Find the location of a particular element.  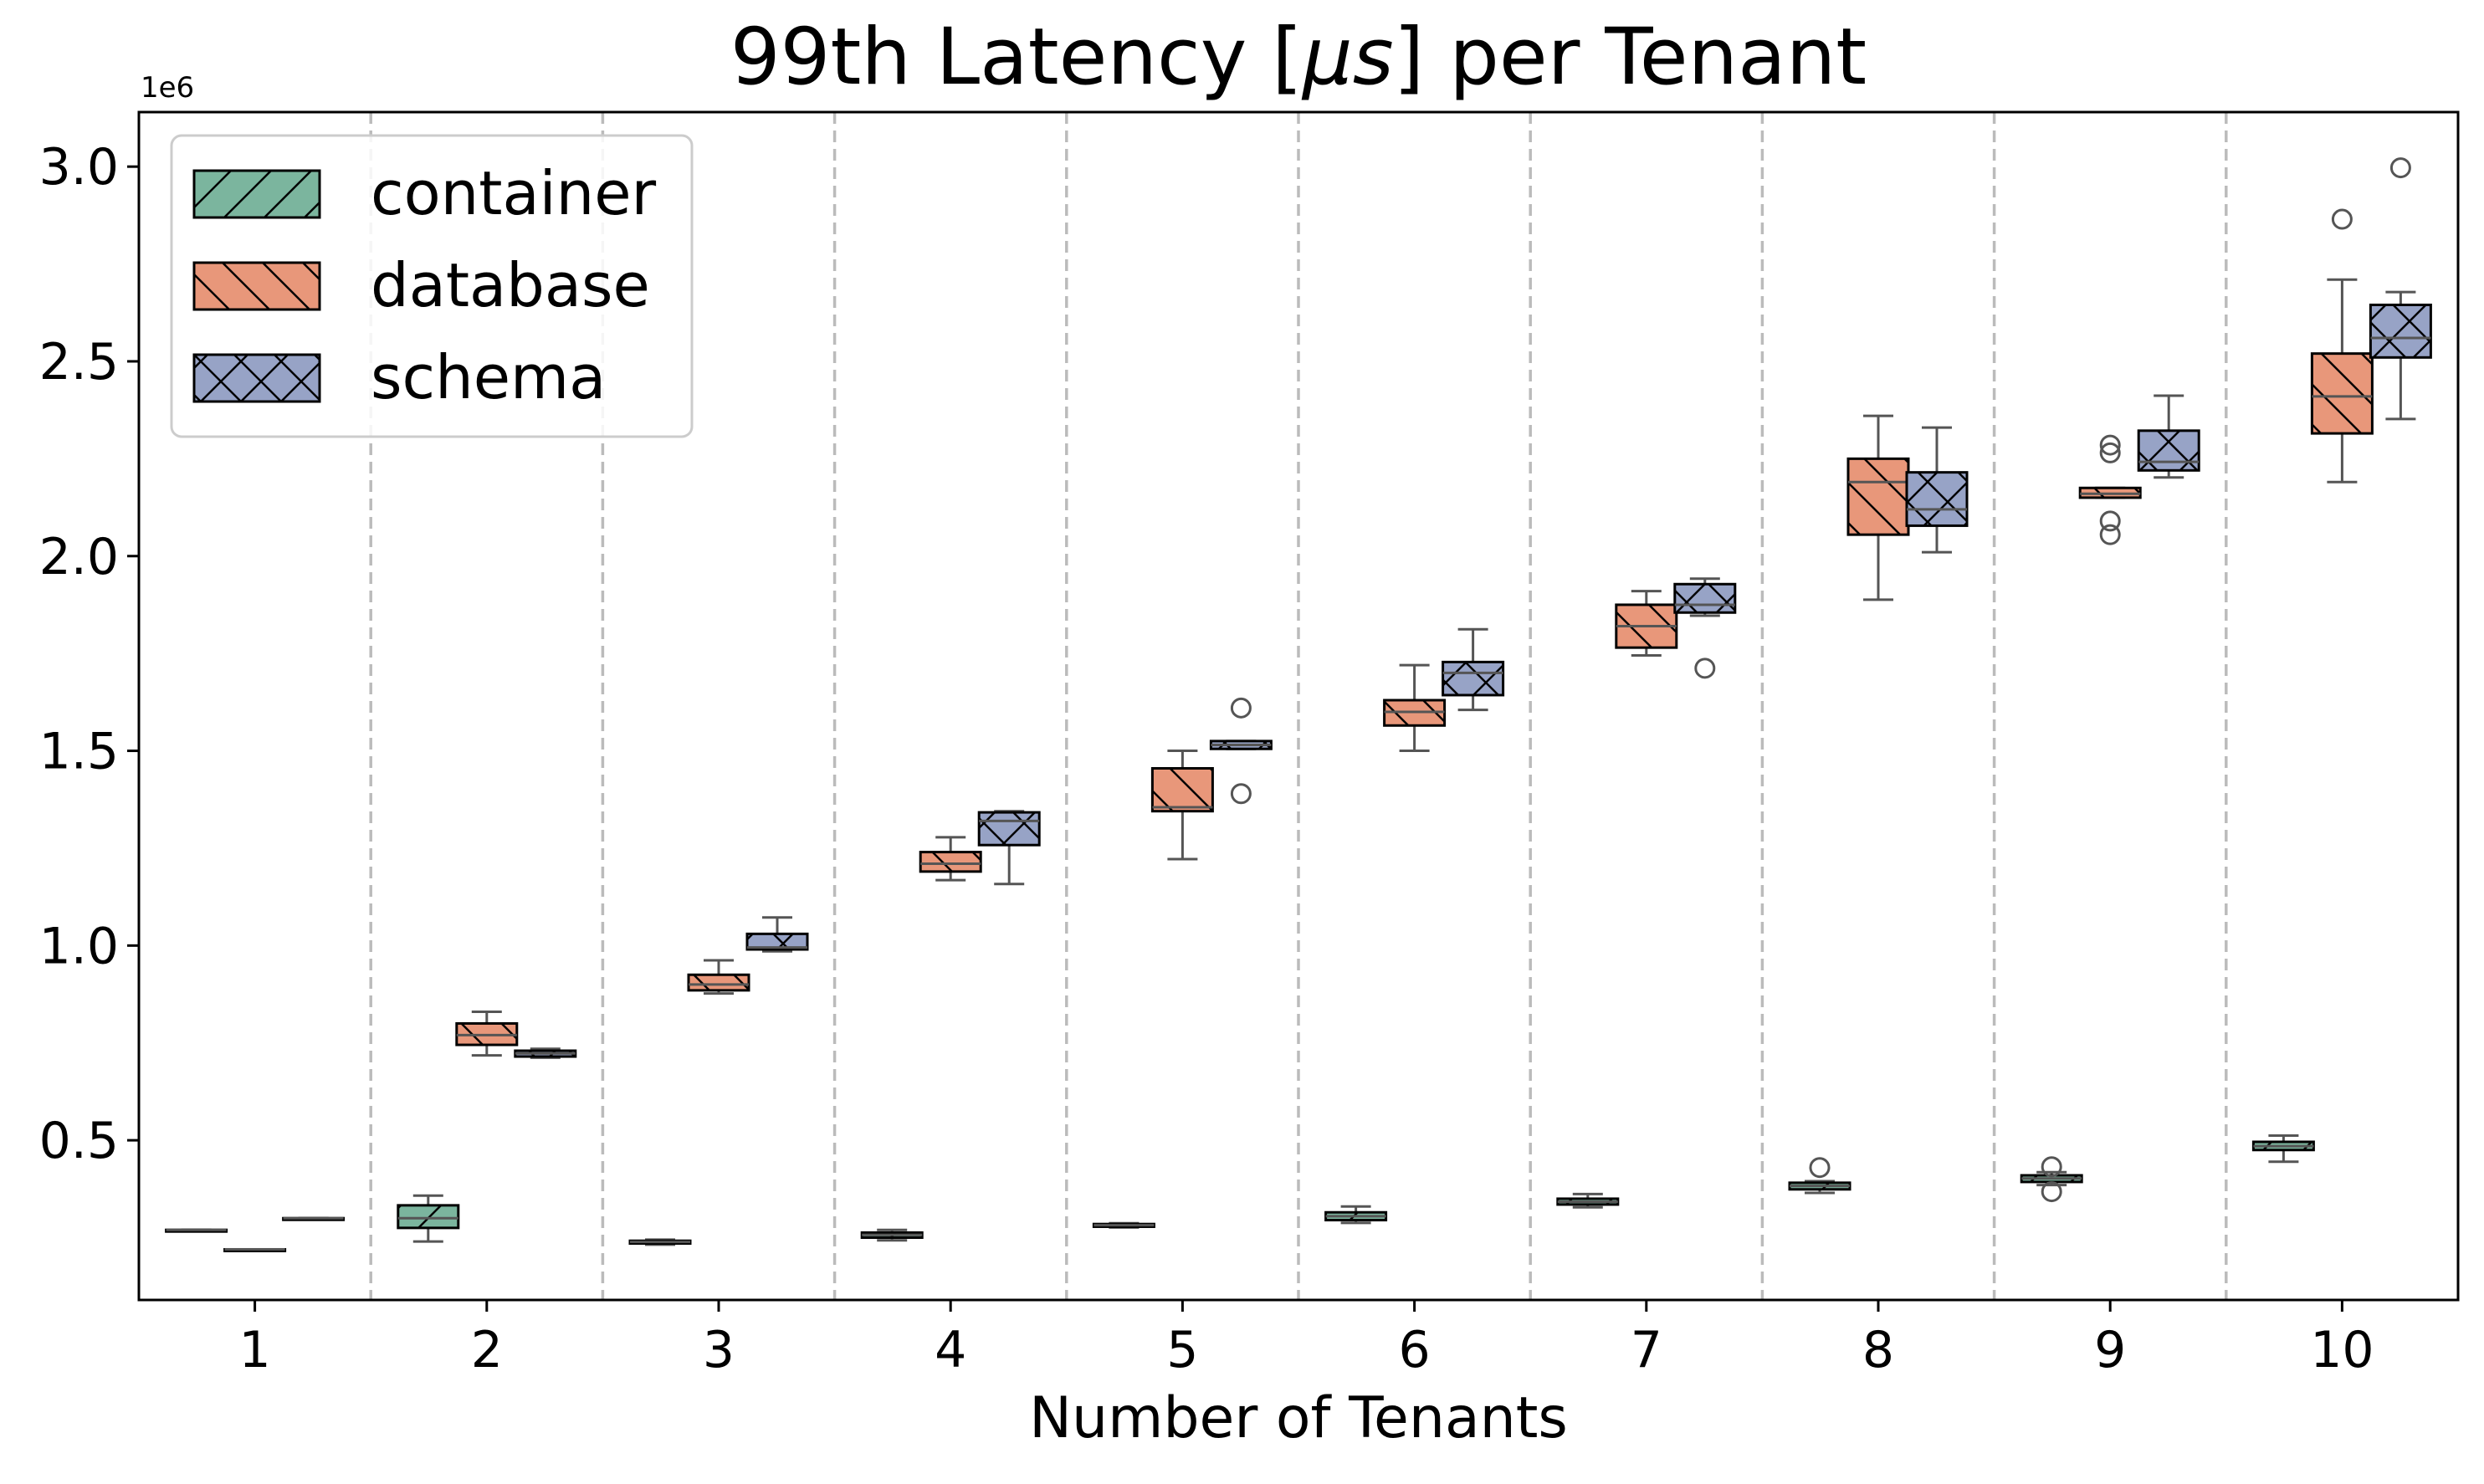

y-tick-label: 2.5 is located at coordinates (79, 362).